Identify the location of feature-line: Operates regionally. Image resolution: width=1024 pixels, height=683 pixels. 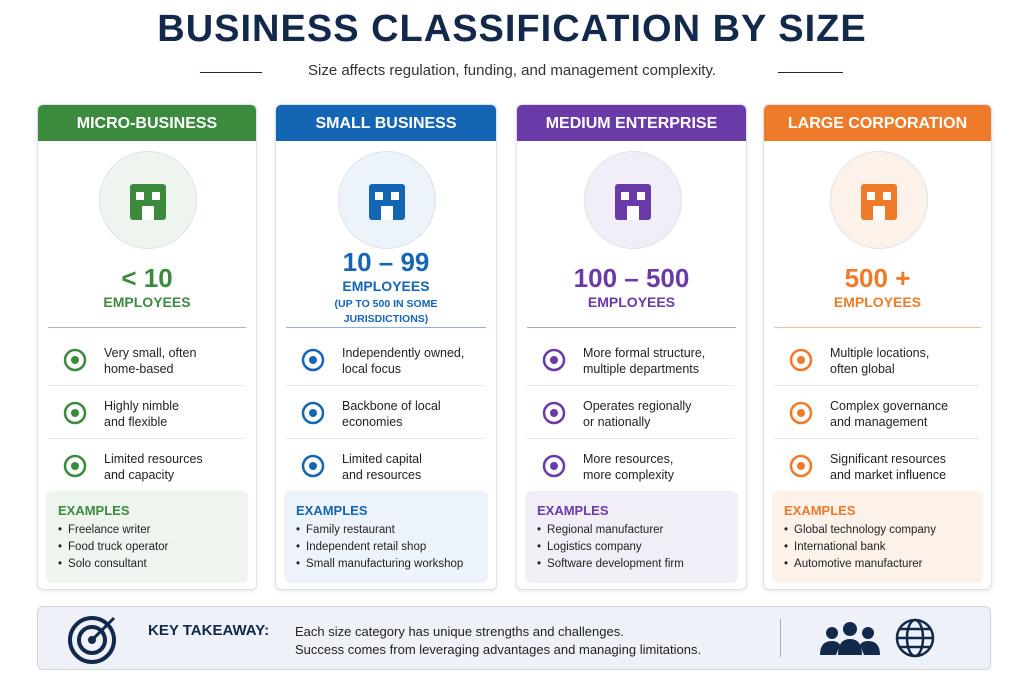
(637, 406).